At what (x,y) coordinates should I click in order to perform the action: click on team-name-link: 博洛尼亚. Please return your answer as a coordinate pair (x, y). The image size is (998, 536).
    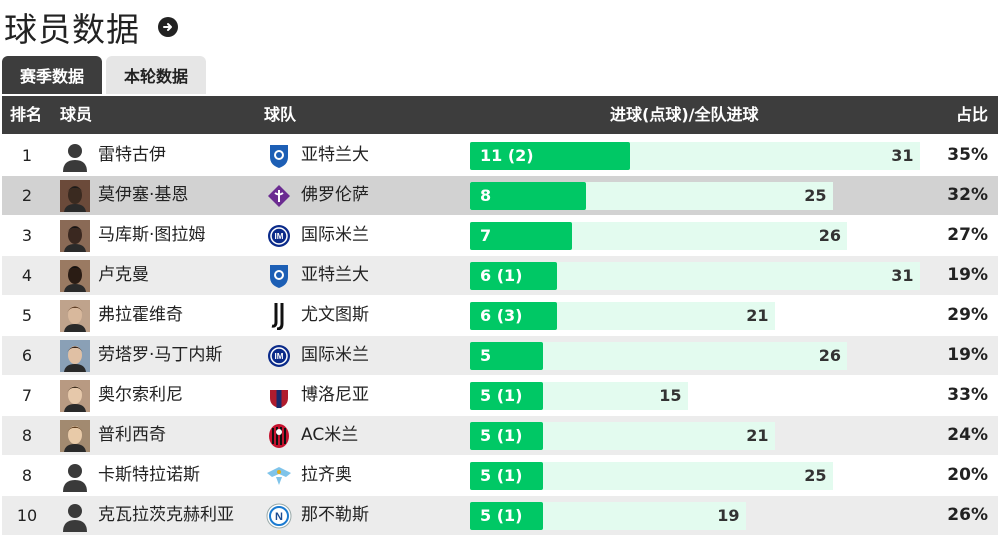
    Looking at the image, I should click on (335, 395).